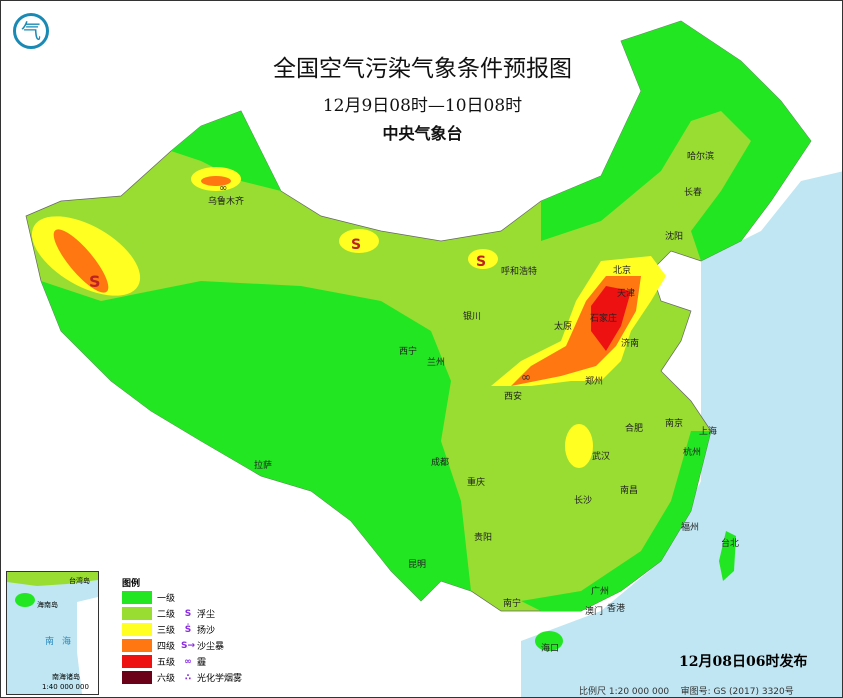 This screenshot has height=698, width=843. What do you see at coordinates (594, 382) in the screenshot?
I see `city-label: 郑州` at bounding box center [594, 382].